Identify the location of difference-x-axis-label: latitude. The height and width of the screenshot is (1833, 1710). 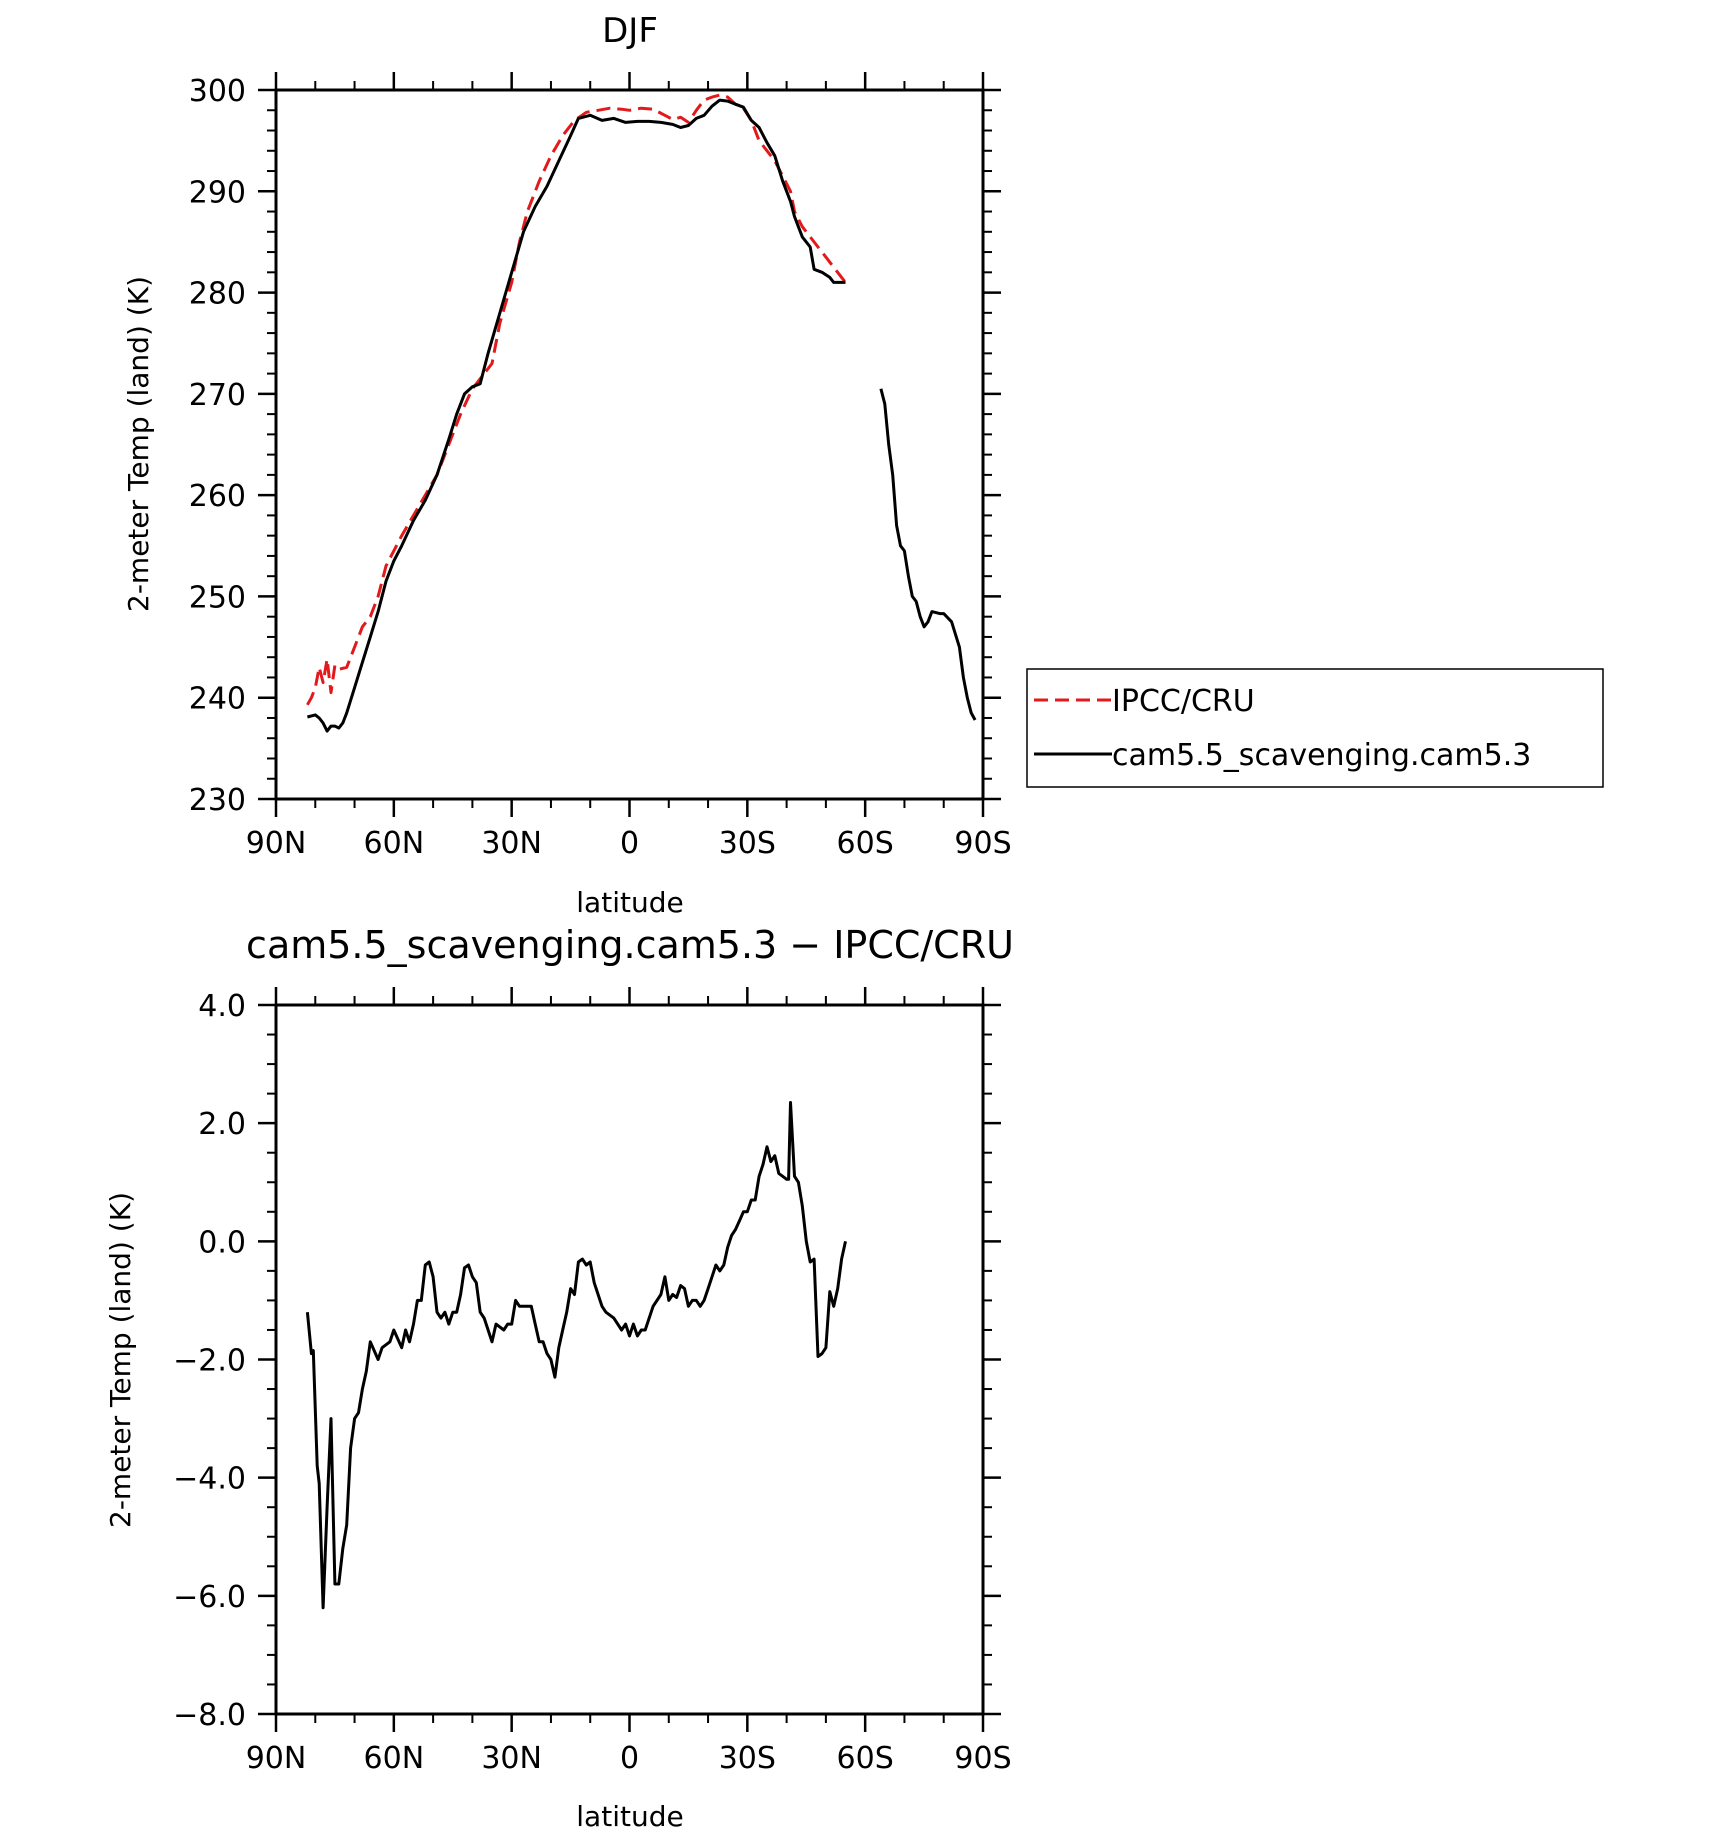
(629, 1816).